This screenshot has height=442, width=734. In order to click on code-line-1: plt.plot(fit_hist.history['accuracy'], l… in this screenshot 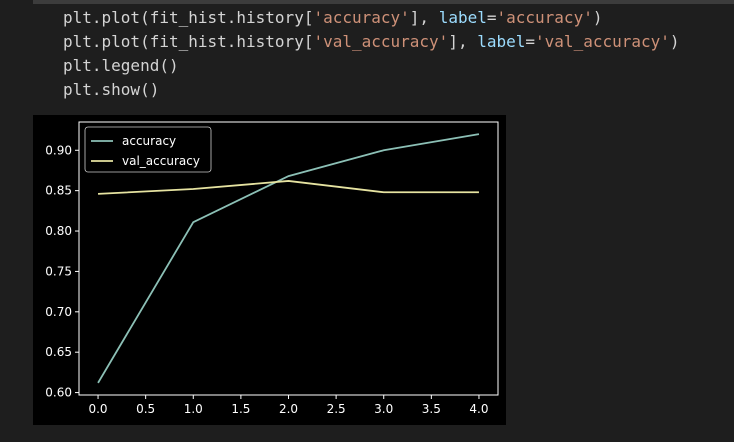, I will do `click(332, 18)`.